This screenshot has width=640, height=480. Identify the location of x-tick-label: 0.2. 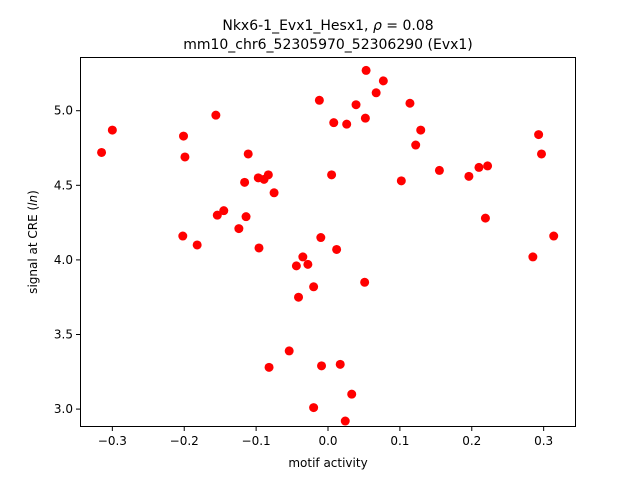
(471, 441).